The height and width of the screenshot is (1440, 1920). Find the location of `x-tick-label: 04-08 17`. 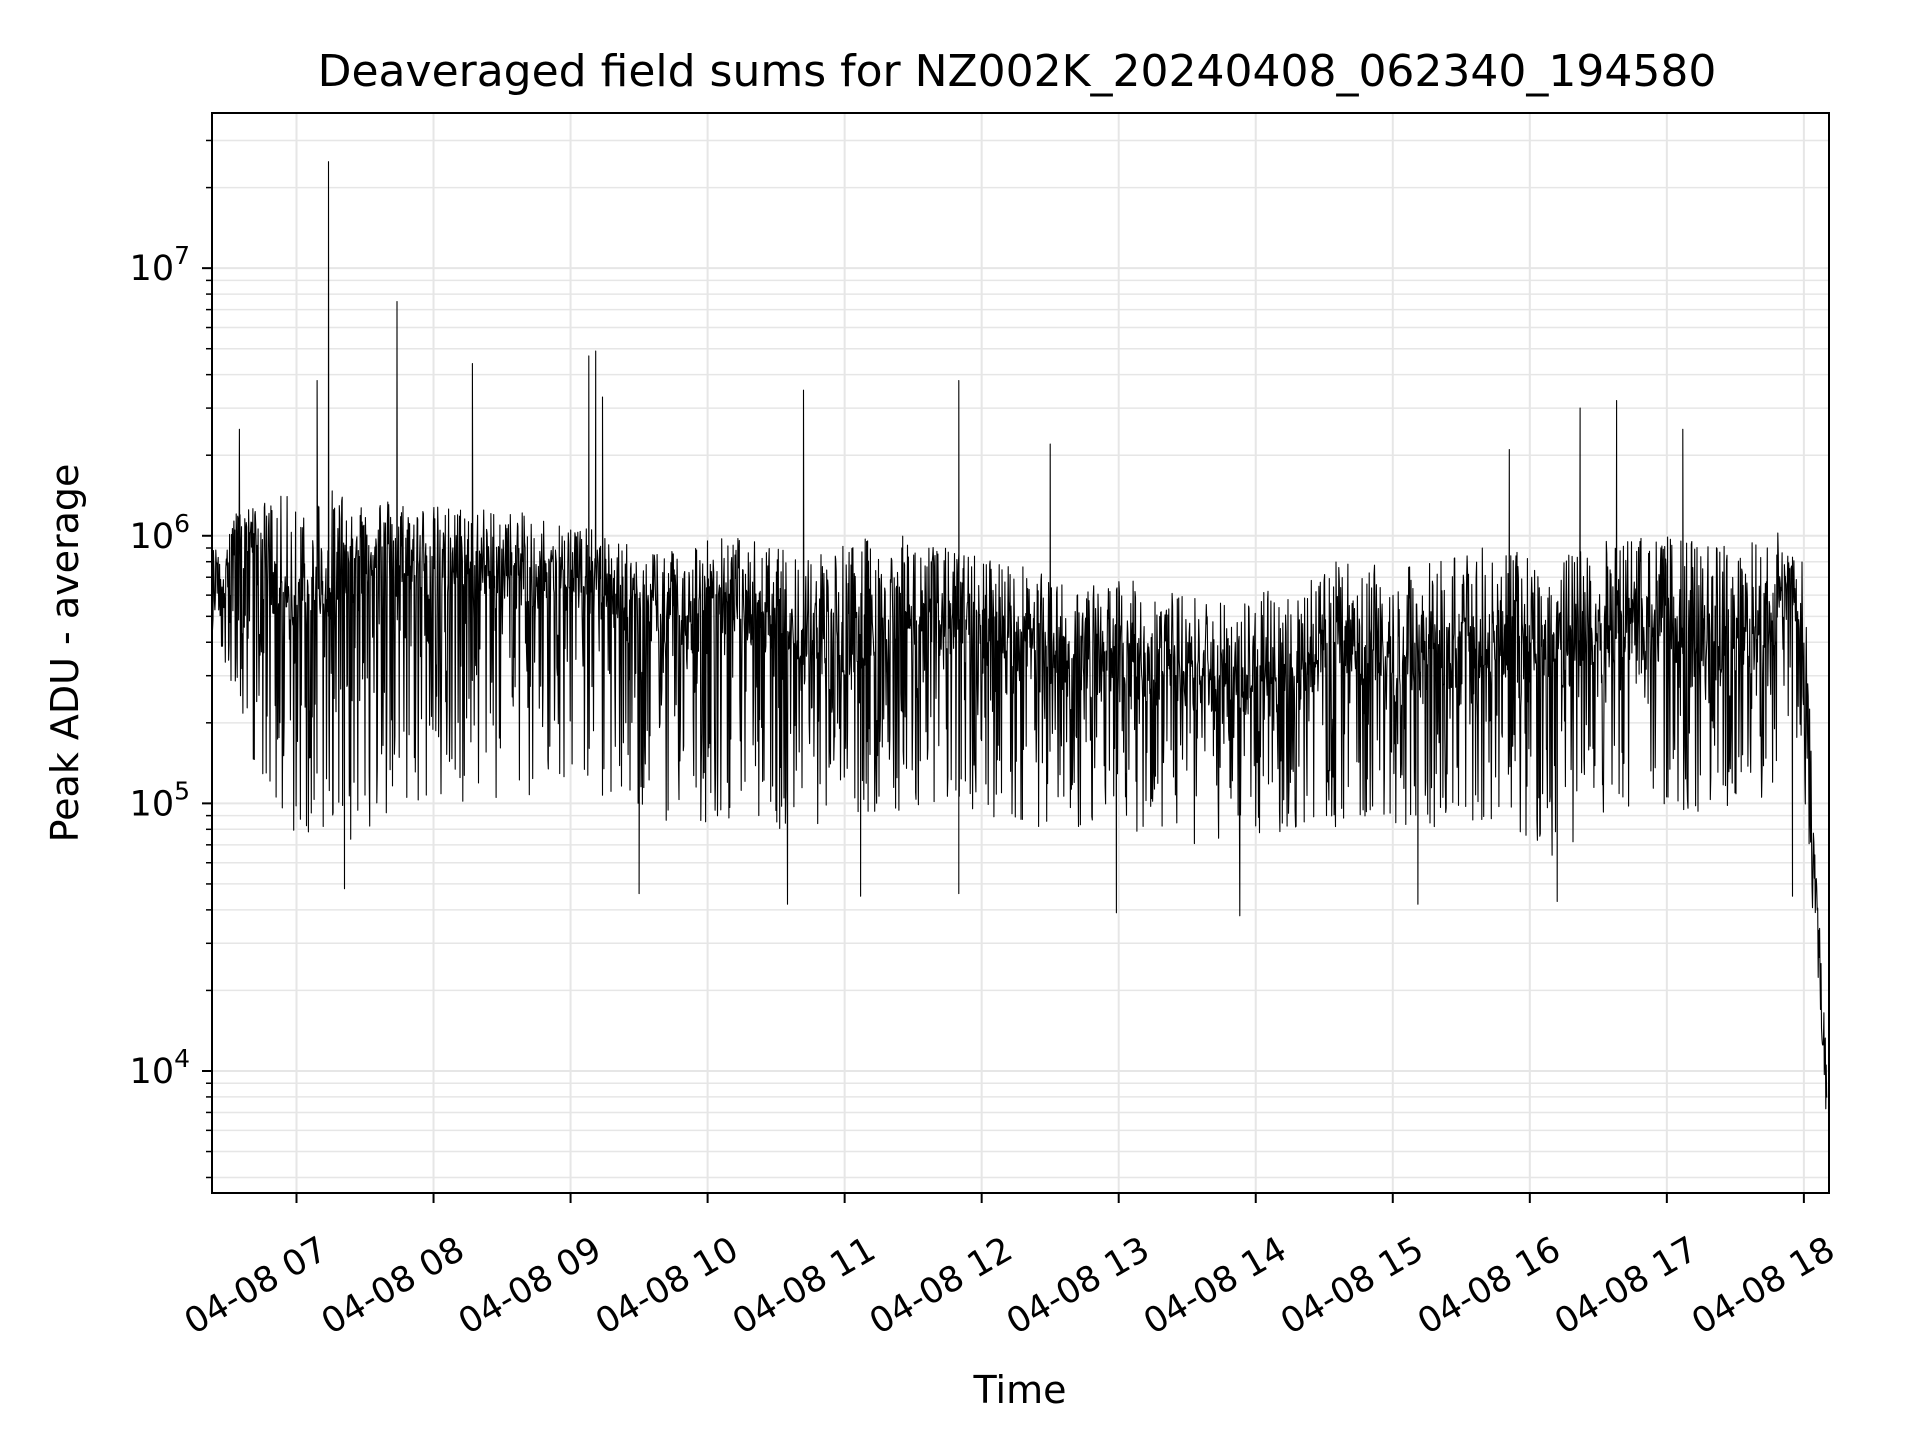

x-tick-label: 04-08 17 is located at coordinates (1626, 1285).